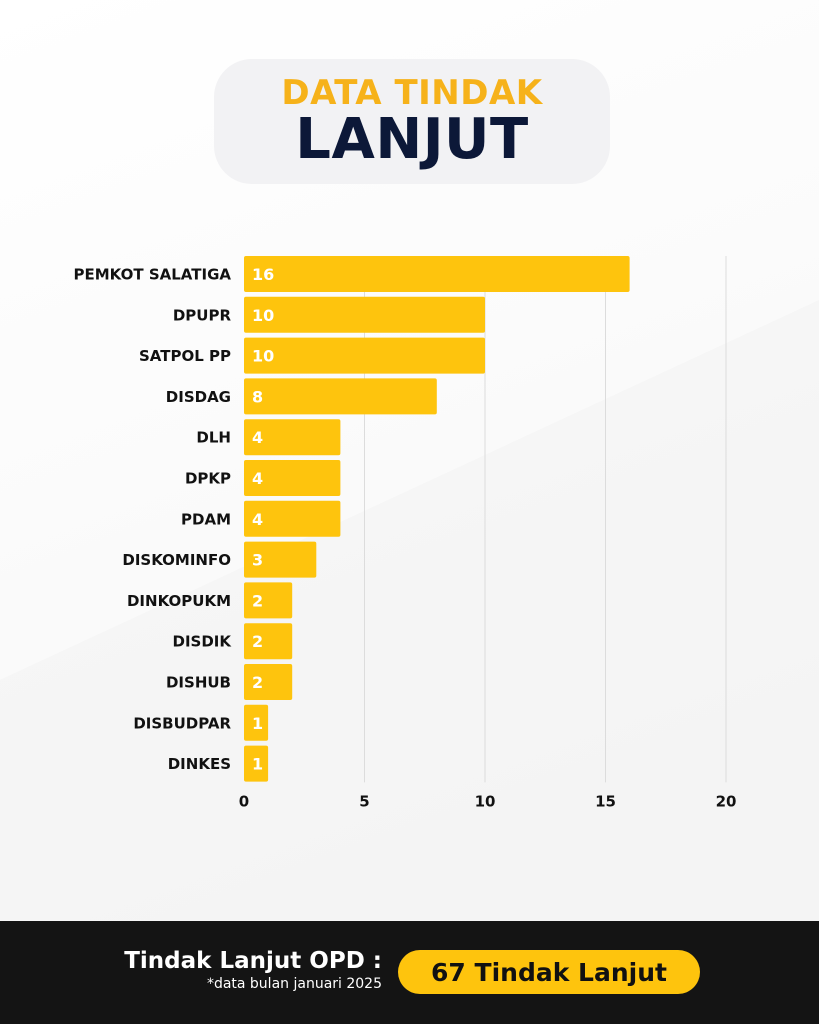 This screenshot has width=819, height=1024. What do you see at coordinates (257, 478) in the screenshot?
I see `data-label-5: 4` at bounding box center [257, 478].